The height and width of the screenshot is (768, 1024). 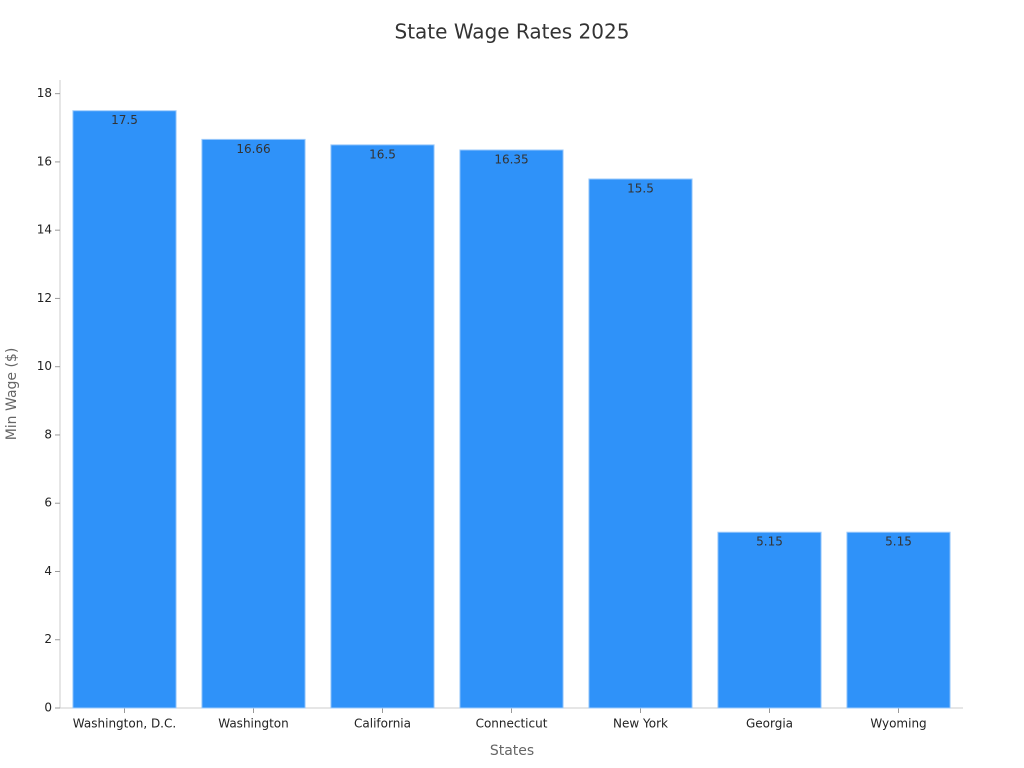 I want to click on x-tick-label: New York, so click(x=640, y=724).